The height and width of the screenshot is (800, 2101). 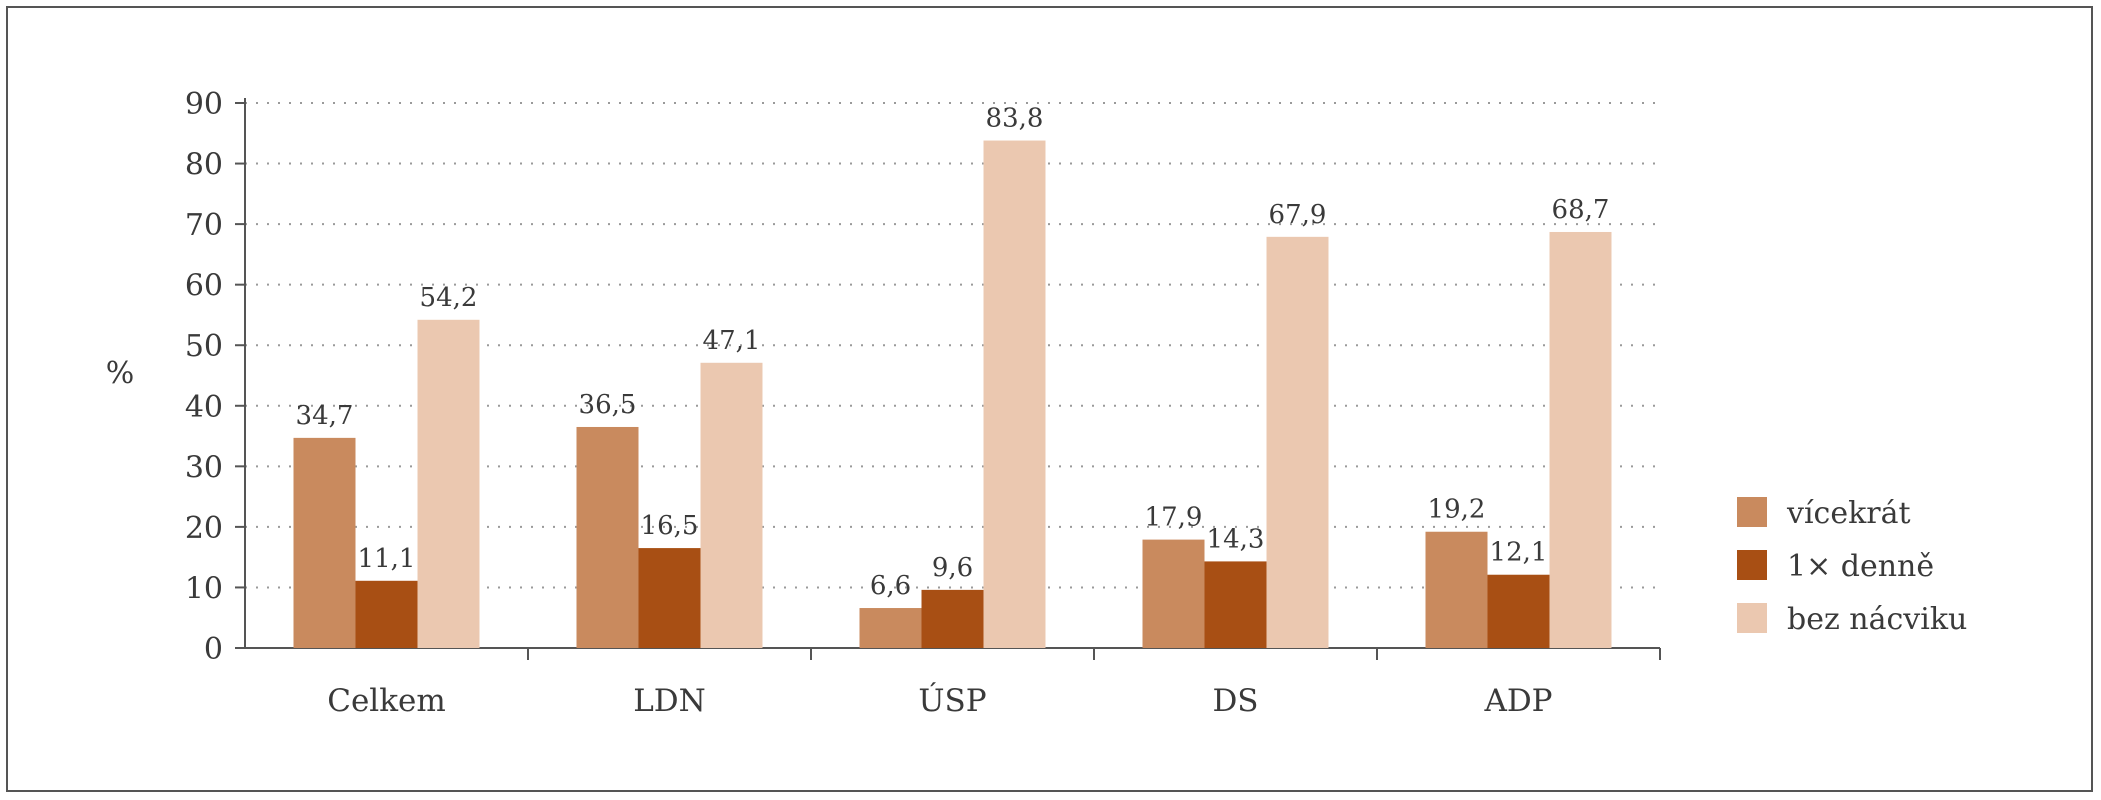 What do you see at coordinates (952, 700) in the screenshot?
I see `x-category-label: ÚSP` at bounding box center [952, 700].